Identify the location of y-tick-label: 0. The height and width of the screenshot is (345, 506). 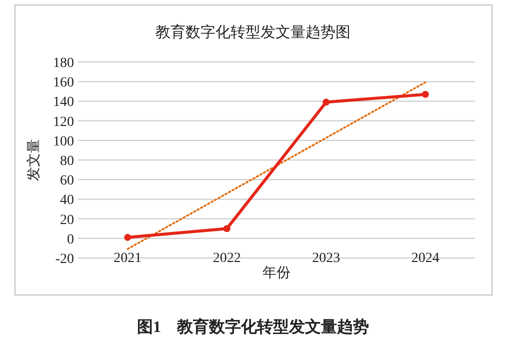
(70, 240).